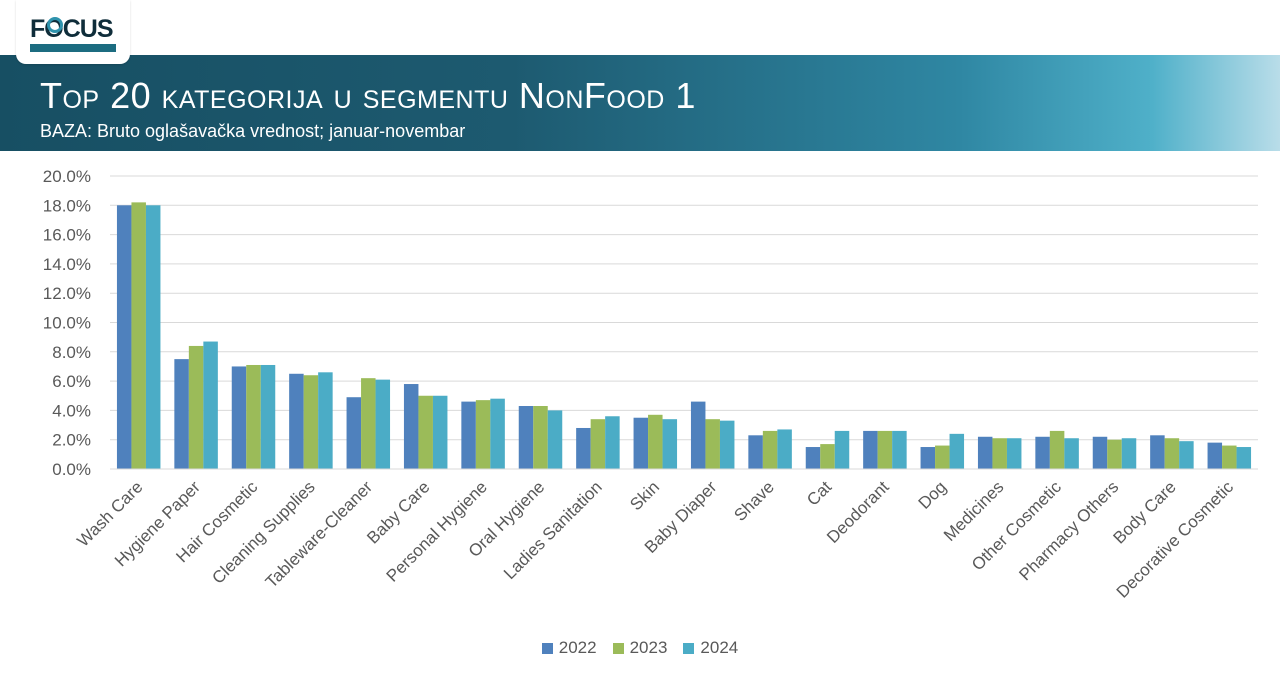 The image size is (1280, 685). I want to click on legend-item-2022: 2022, so click(569, 648).